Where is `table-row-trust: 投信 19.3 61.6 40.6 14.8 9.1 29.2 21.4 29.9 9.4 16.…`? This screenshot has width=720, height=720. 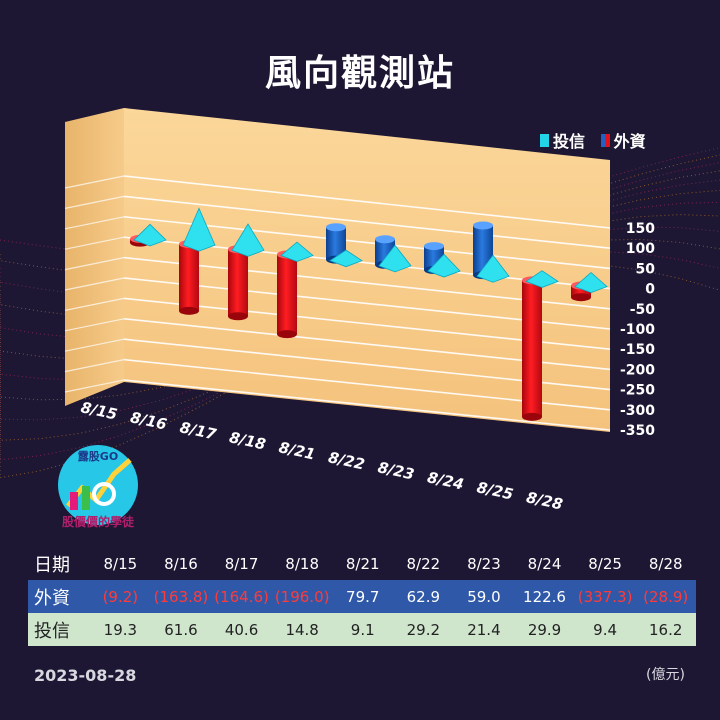 table-row-trust: 投信 19.3 61.6 40.6 14.8 9.1 29.2 21.4 29.9 9.4 16.… is located at coordinates (362, 629).